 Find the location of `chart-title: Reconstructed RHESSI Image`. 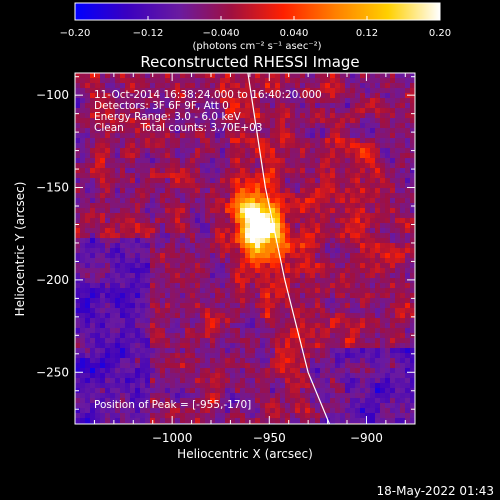

chart-title: Reconstructed RHESSI Image is located at coordinates (249, 62).